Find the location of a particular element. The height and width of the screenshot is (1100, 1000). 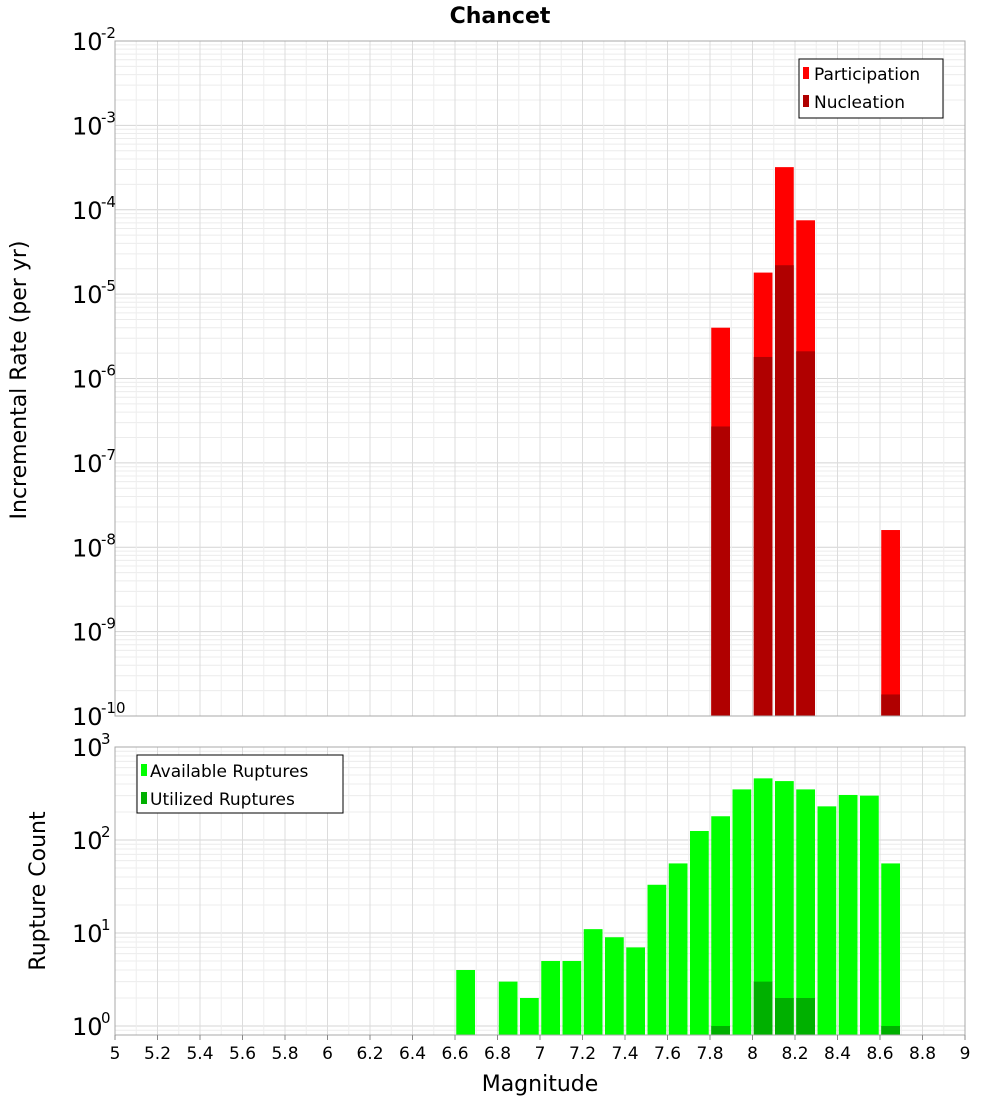

x-tick-label: 8.2 is located at coordinates (794, 1054).